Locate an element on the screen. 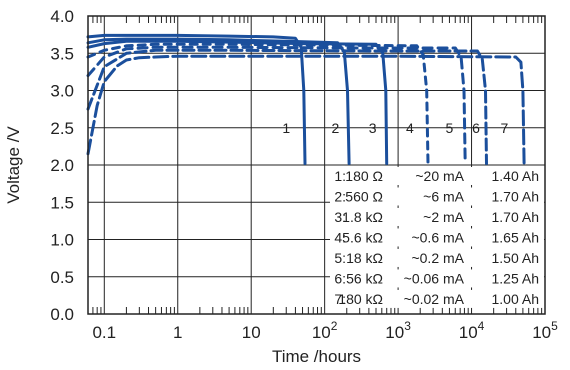  legend-cell-r5-c3: ~0.2 mA is located at coordinates (437, 258).